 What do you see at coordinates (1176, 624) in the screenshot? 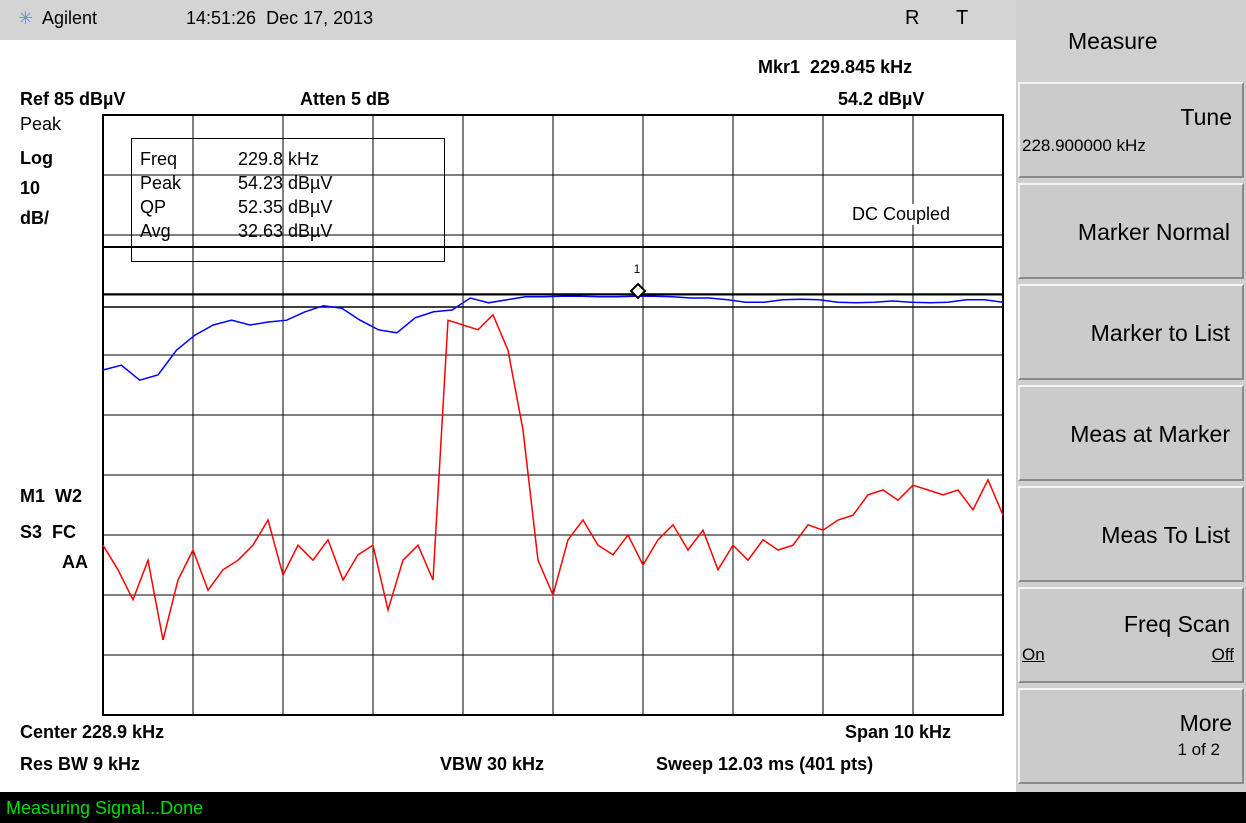
I see `softkey-label: Freq Scan` at bounding box center [1176, 624].